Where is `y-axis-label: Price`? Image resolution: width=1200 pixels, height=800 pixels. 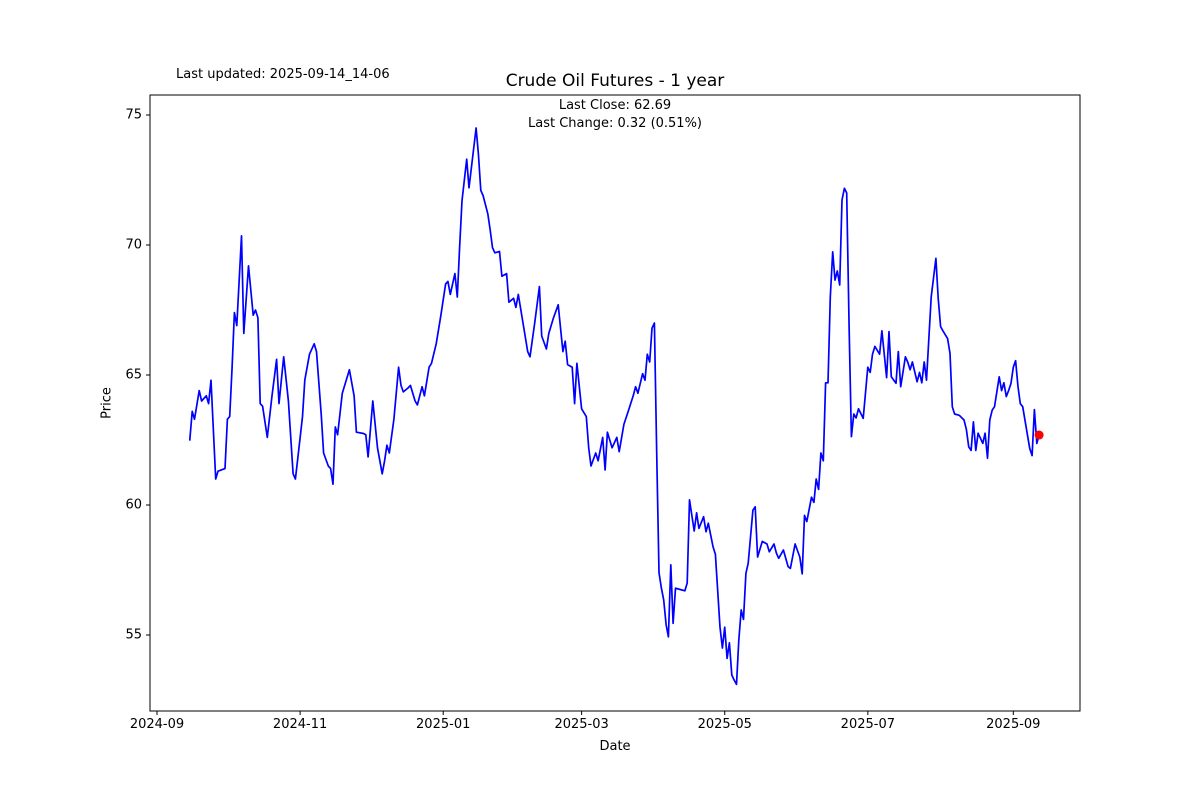
y-axis-label: Price is located at coordinates (107, 403).